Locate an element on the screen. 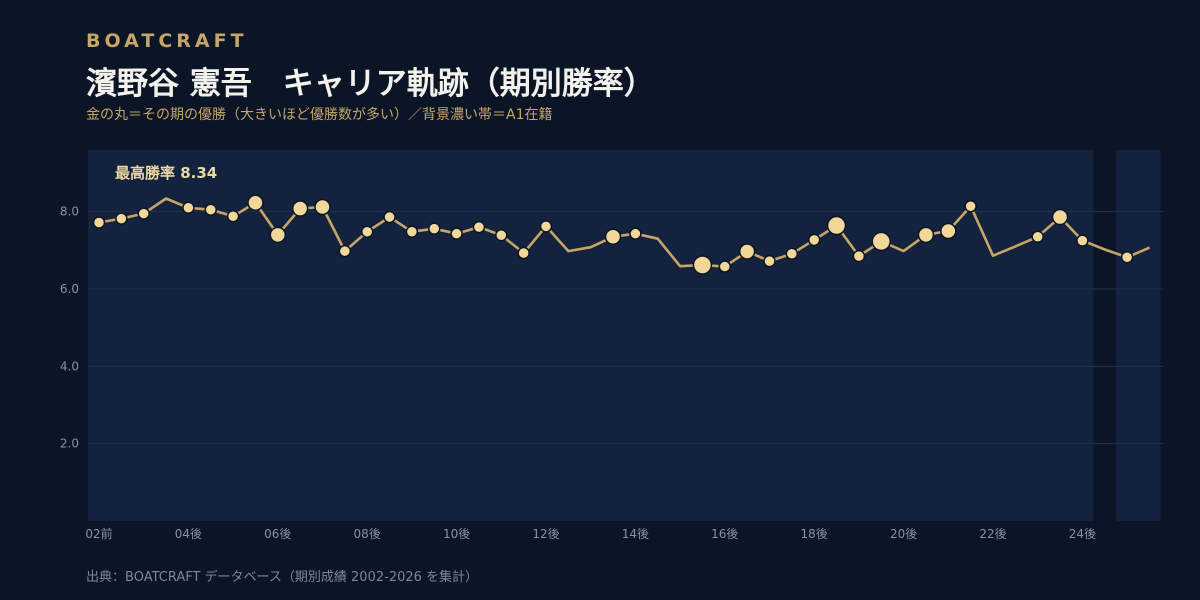 The height and width of the screenshot is (600, 1200). y-tick-label: 4.0 is located at coordinates (69, 366).